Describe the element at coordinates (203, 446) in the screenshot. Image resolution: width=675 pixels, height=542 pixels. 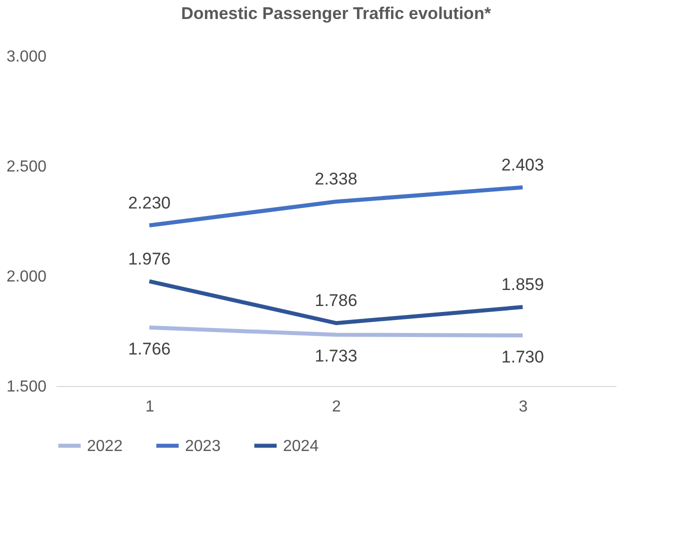
I see `legend-label: 2023` at that location.